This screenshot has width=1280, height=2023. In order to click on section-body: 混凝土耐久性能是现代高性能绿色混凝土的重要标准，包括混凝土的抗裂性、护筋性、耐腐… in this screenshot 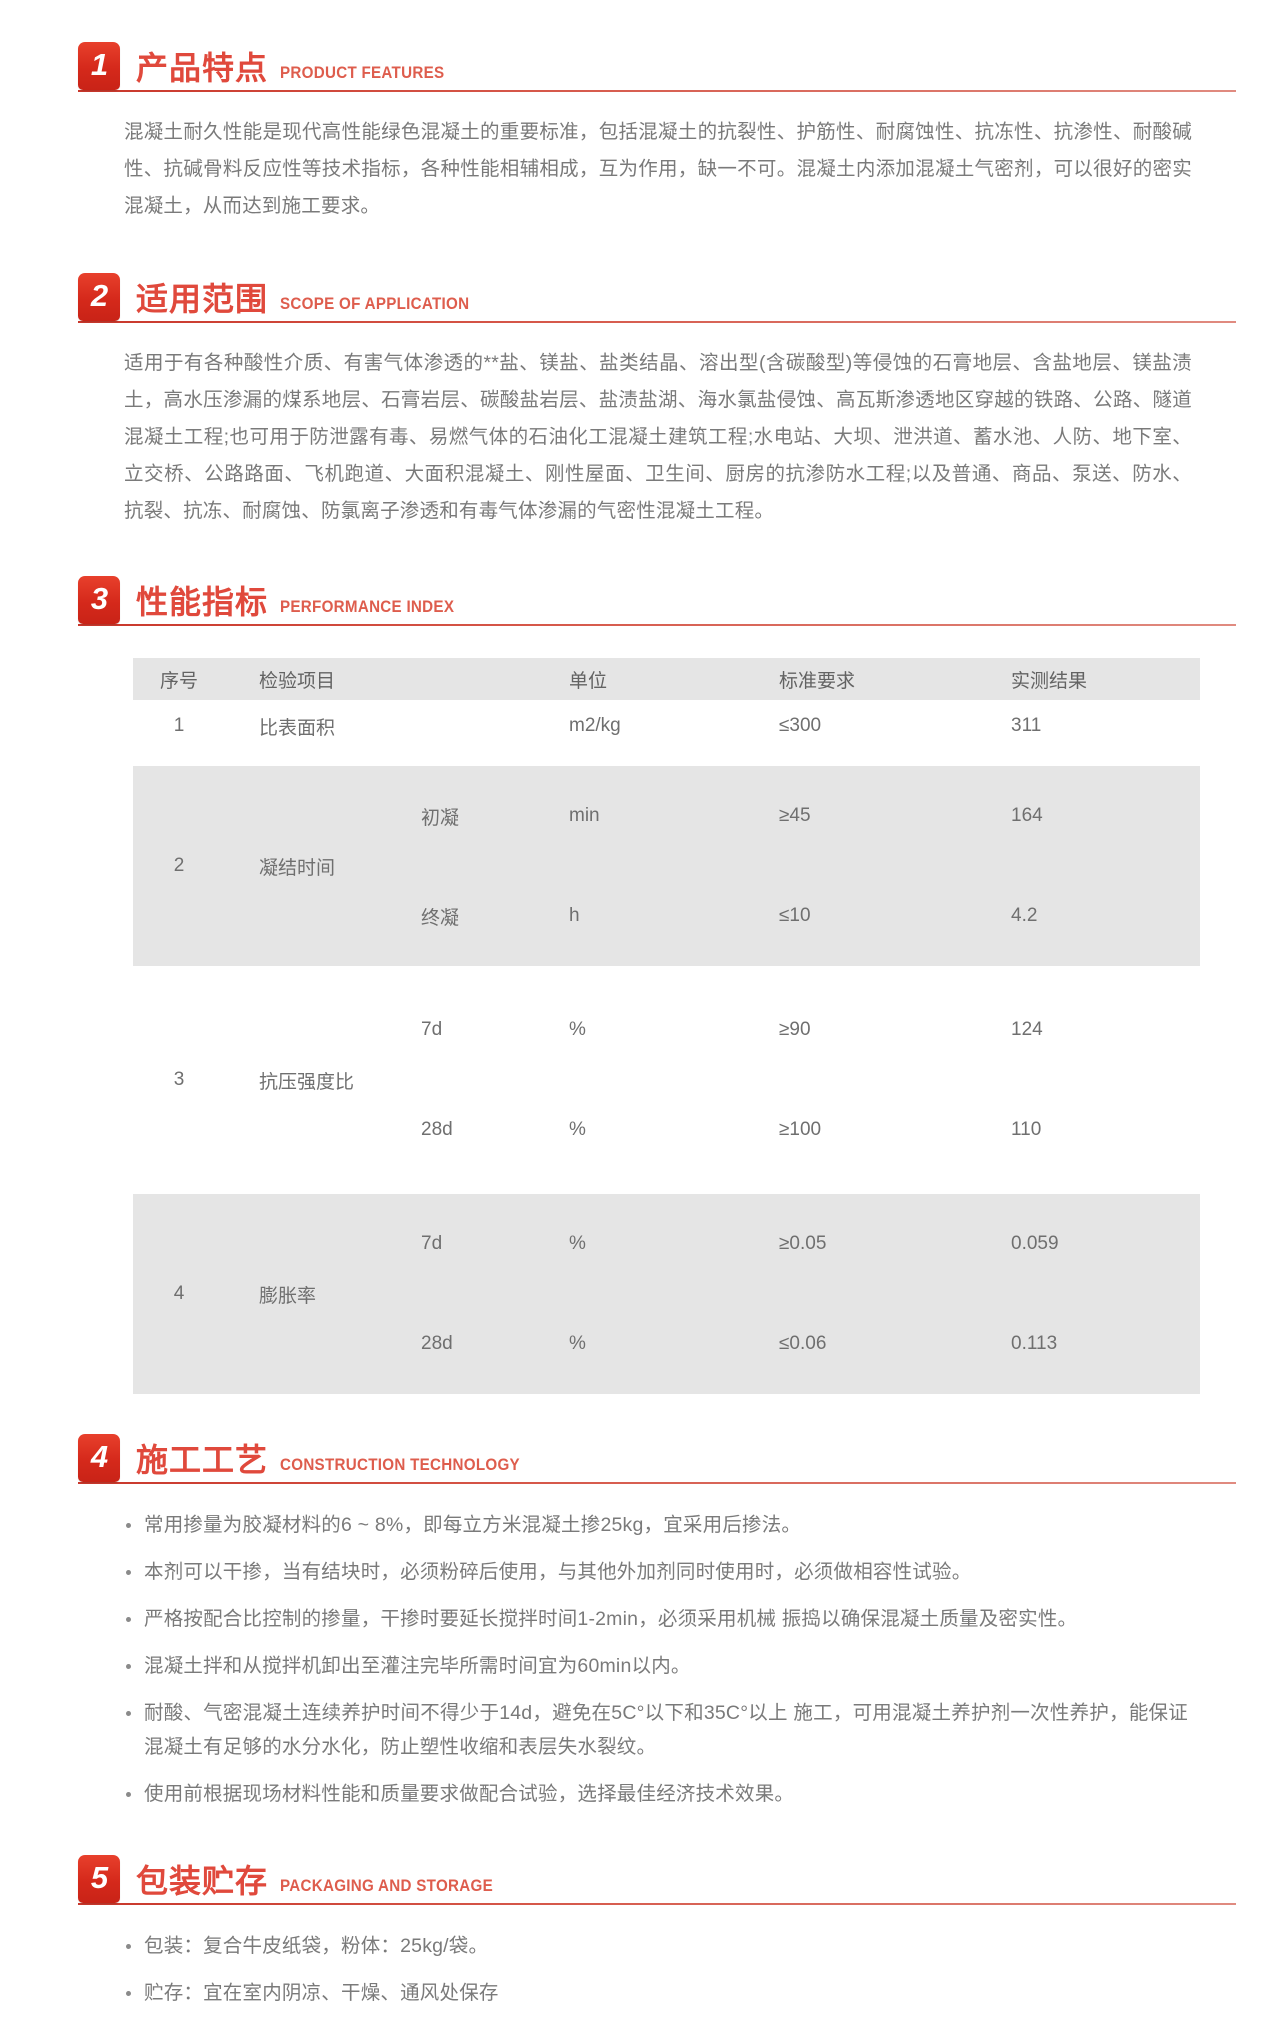, I will do `click(658, 169)`.